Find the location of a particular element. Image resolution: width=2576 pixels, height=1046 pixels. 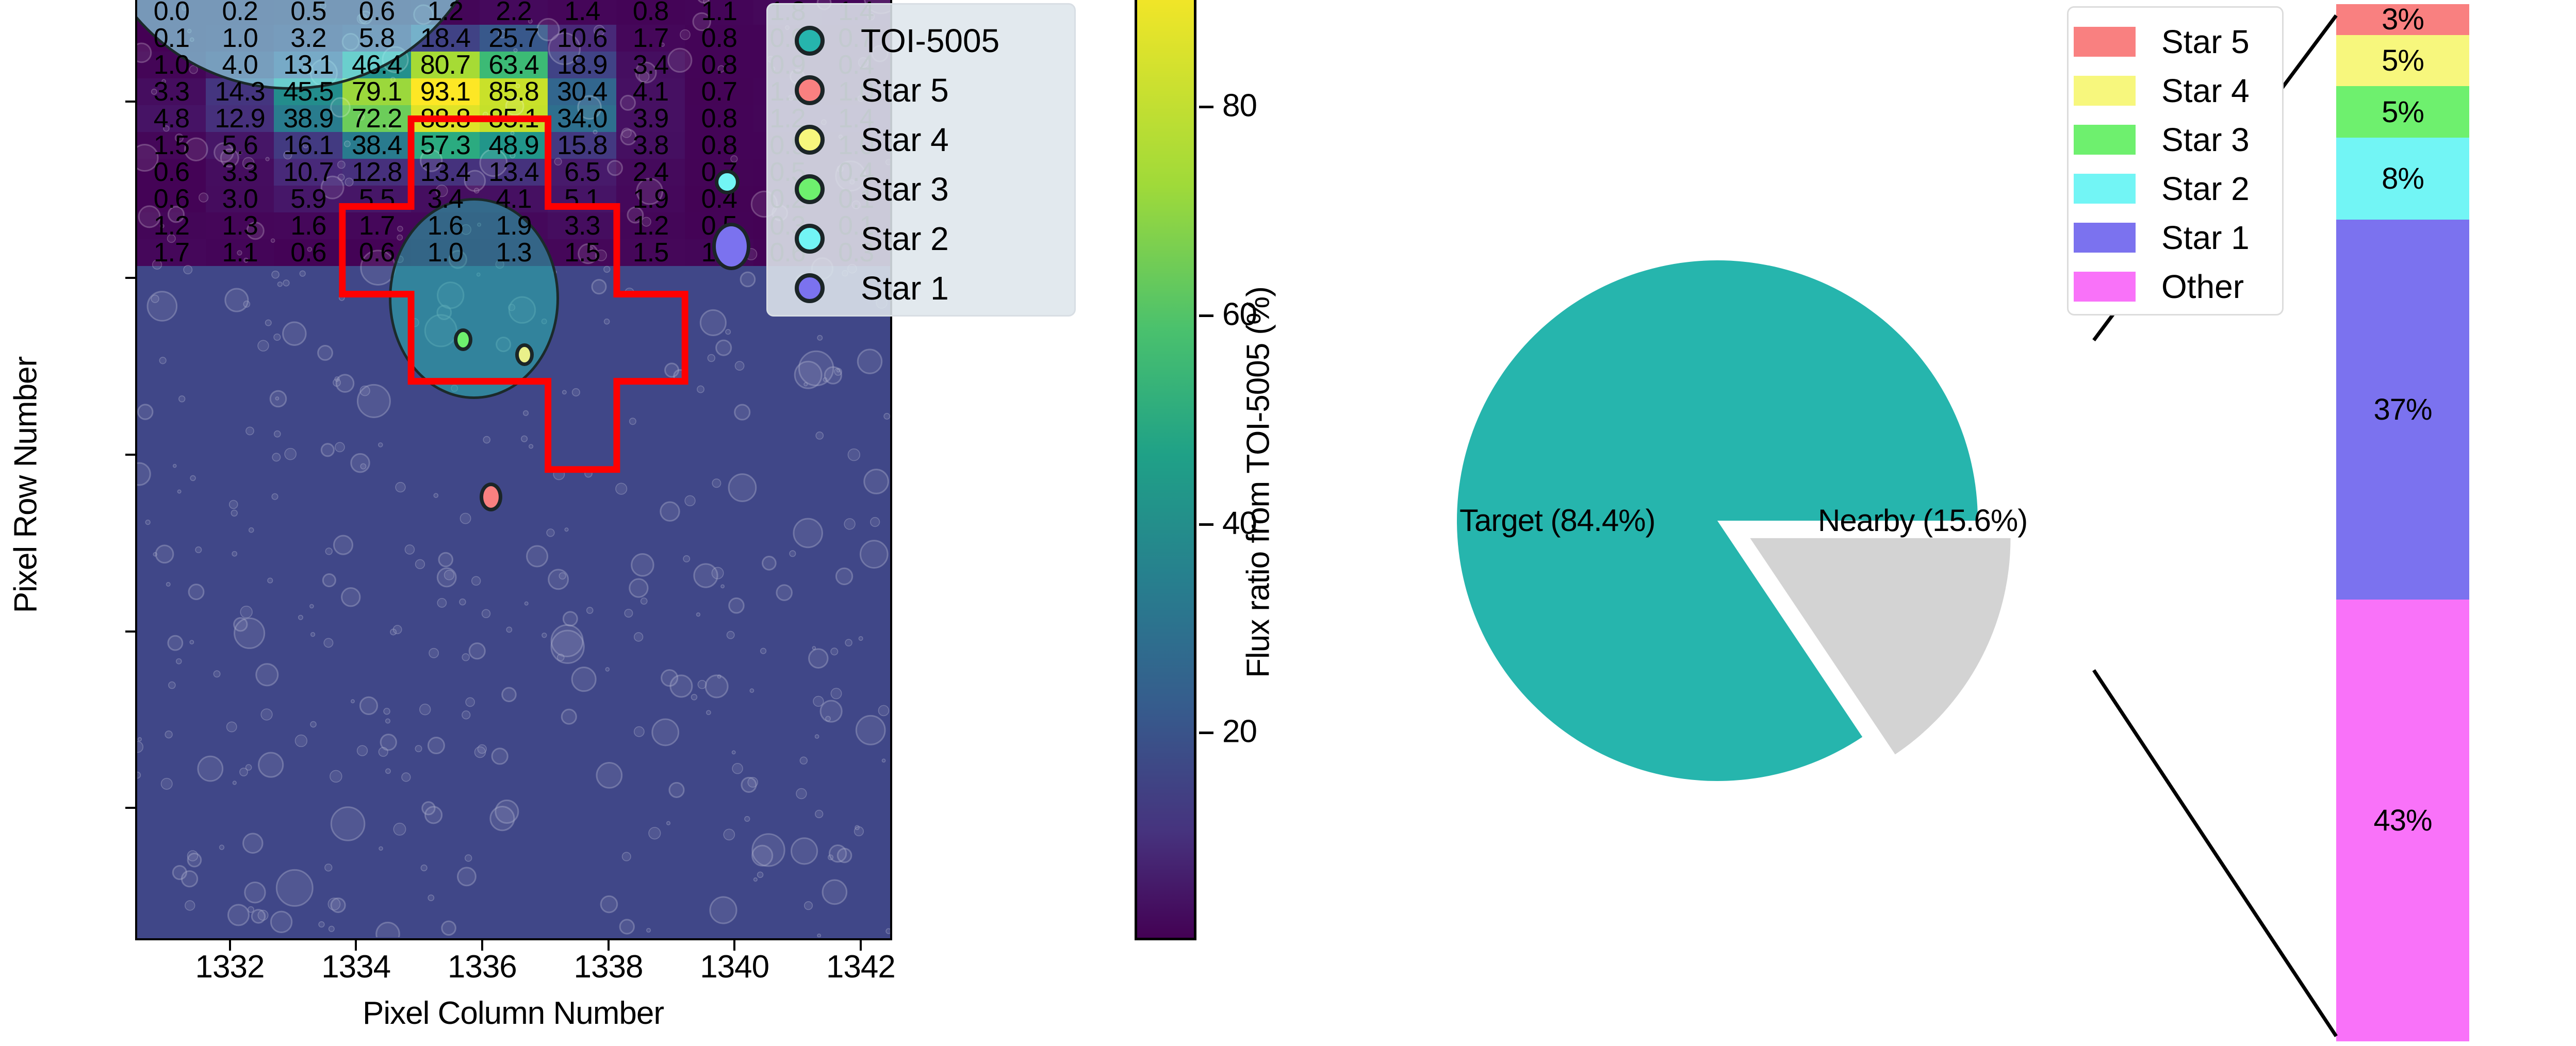

heatmap-cell: 4.0 is located at coordinates (240, 65).